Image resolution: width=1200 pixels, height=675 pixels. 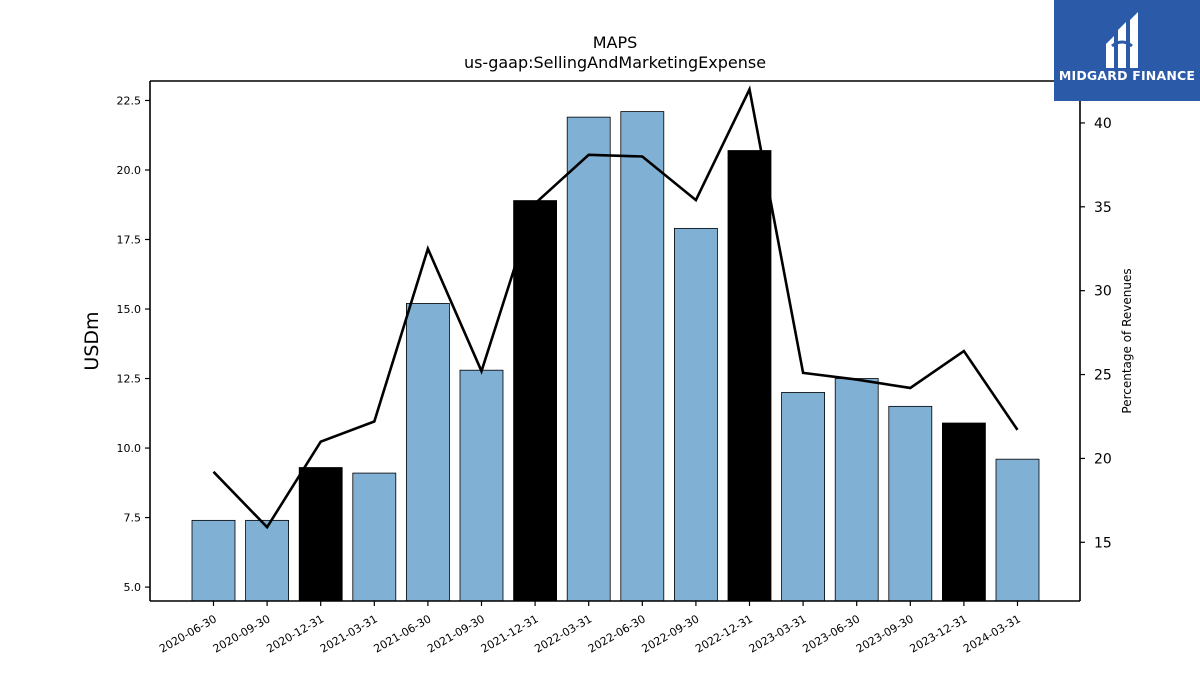 I want to click on y2-tick-label: 15, so click(x=1103, y=543).